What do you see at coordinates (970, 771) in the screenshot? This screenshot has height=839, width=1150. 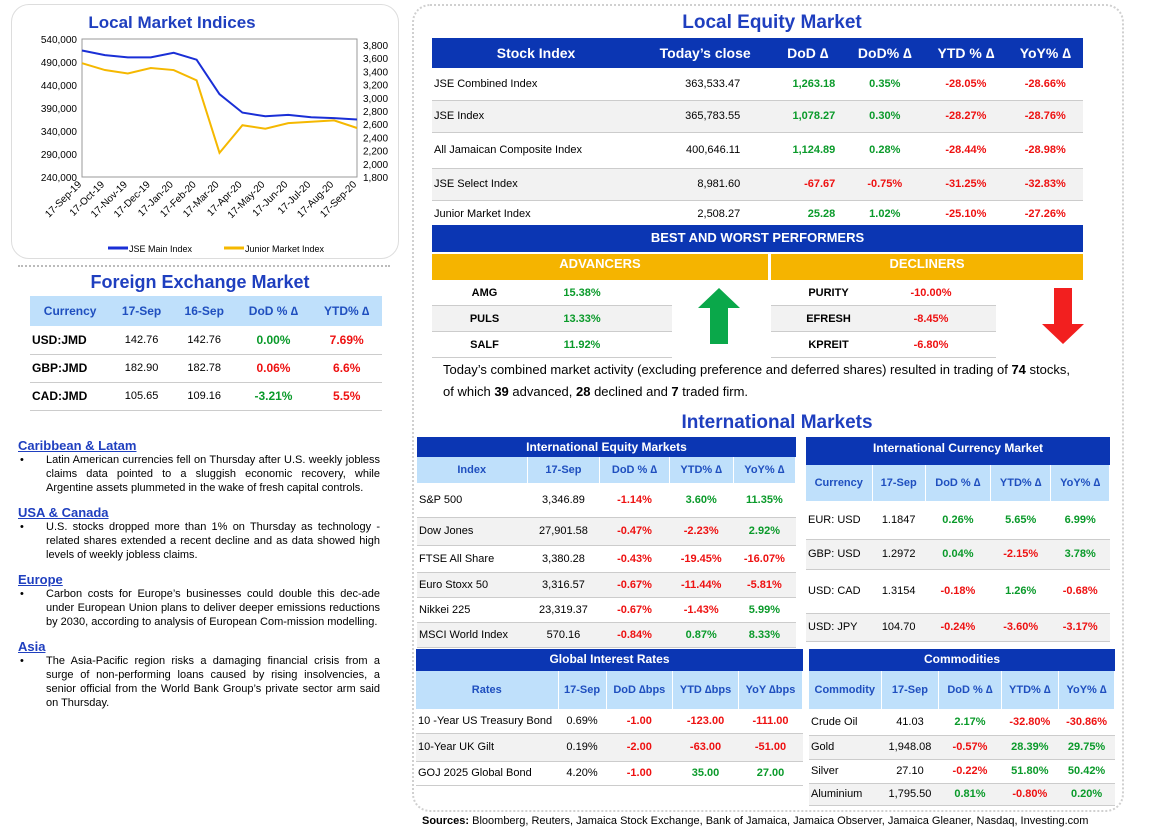 I see `com-dod: -0.22%` at bounding box center [970, 771].